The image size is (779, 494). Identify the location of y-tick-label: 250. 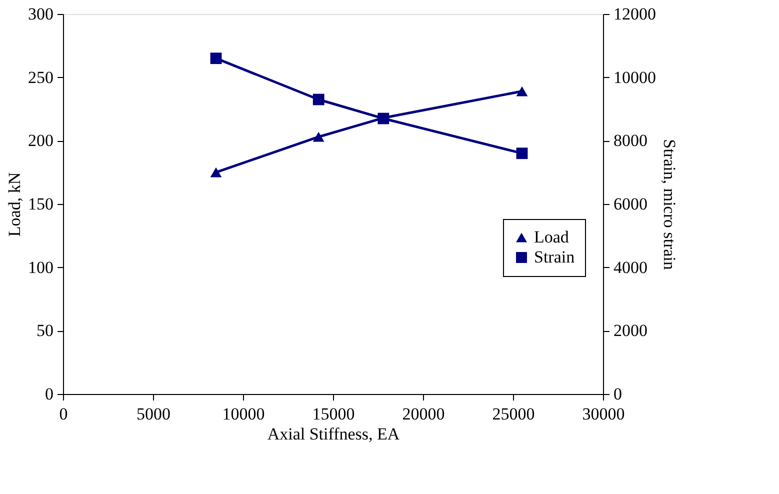
(41, 77).